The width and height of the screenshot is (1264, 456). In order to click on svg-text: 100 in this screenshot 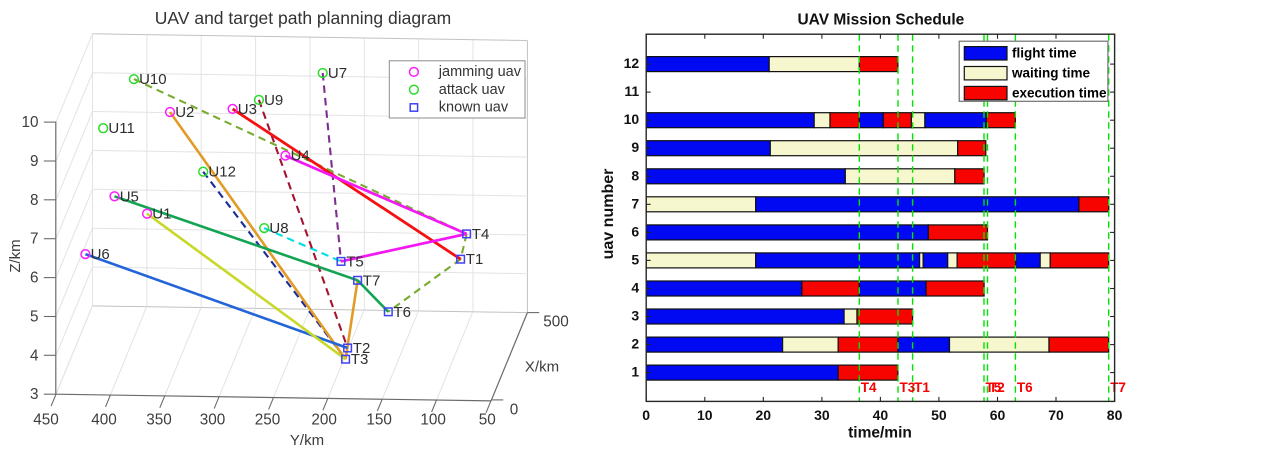, I will do `click(433, 420)`.